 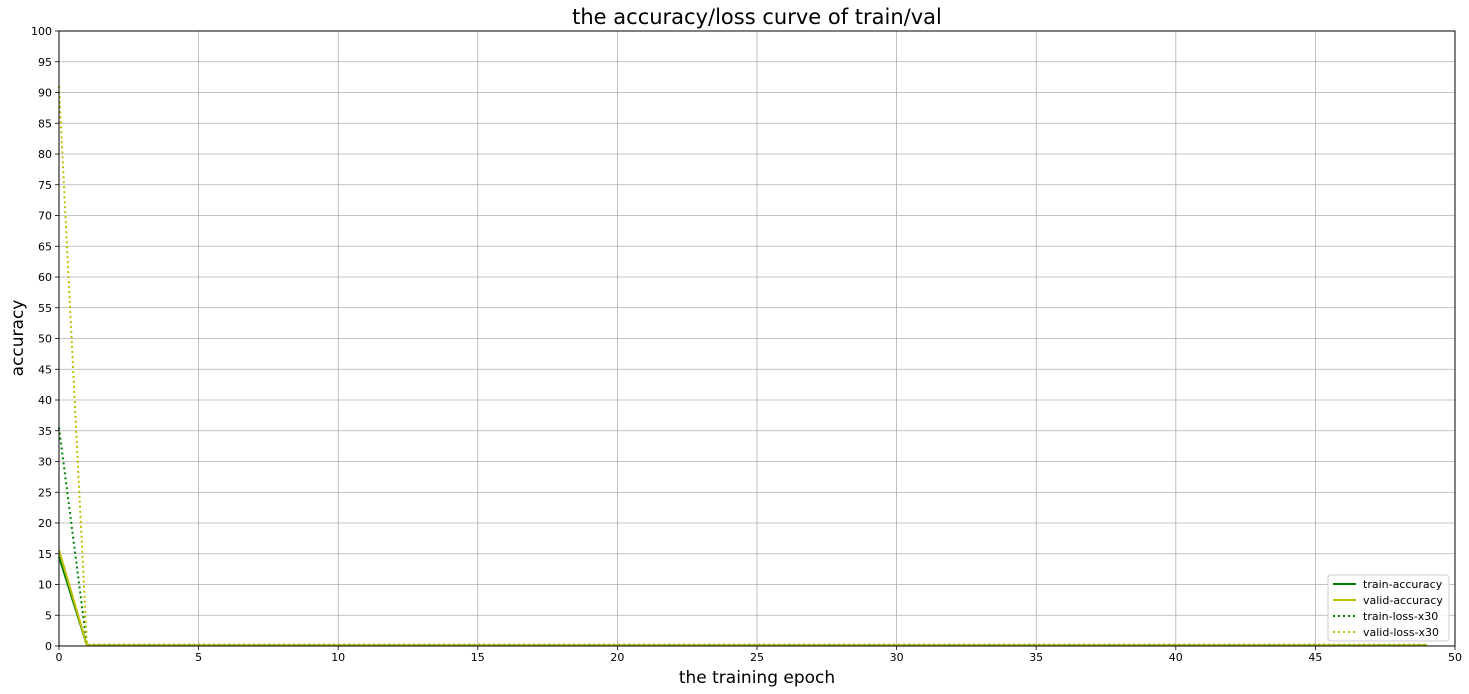 I want to click on legend-box, so click(x=1388, y=608).